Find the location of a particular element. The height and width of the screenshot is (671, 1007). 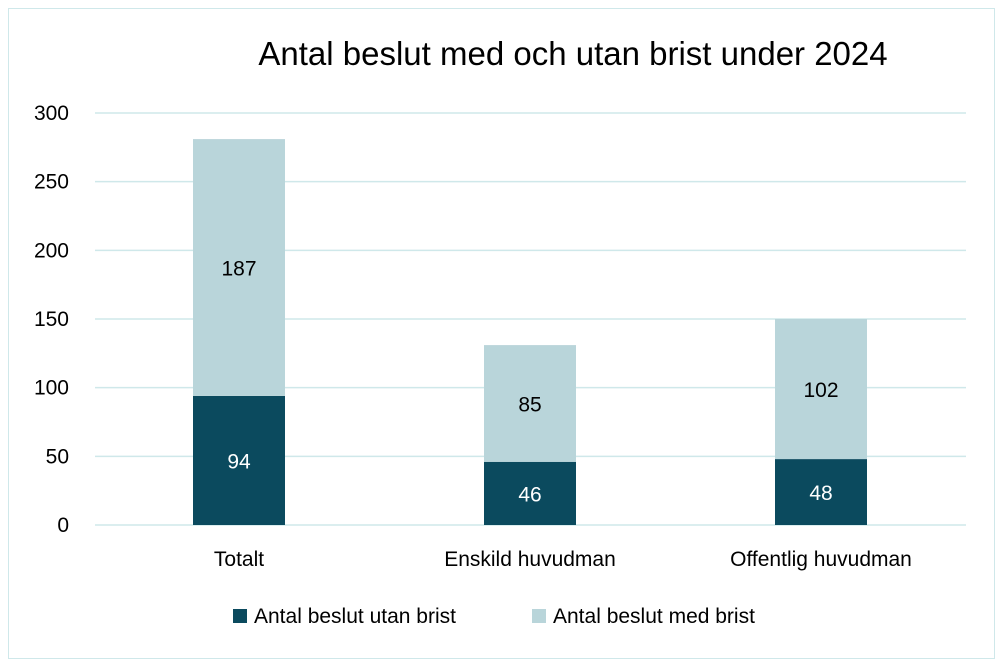

data-label: 187 is located at coordinates (238, 269).